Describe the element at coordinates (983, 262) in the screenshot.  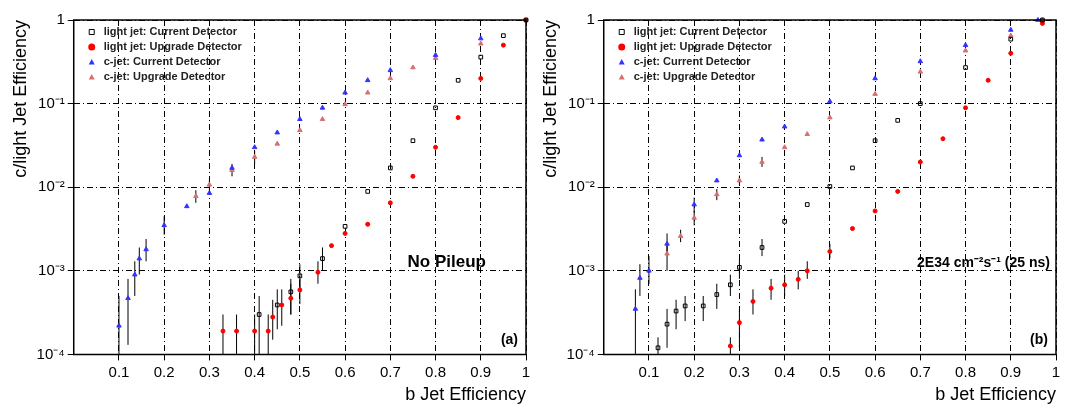
I see `annotation: 2E34 cm⁻²s⁻¹ (25 ns)` at that location.